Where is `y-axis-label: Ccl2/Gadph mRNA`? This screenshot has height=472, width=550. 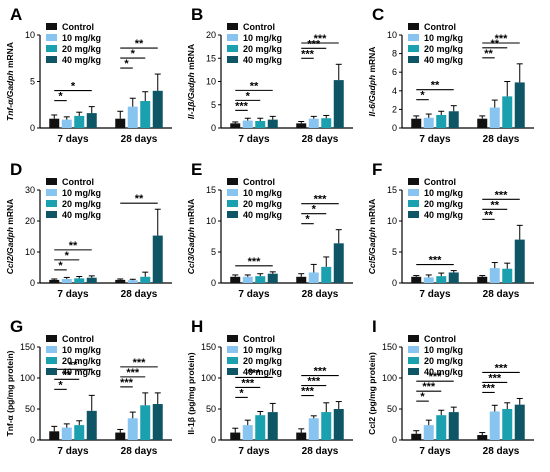
y-axis-label: Ccl2/Gadph mRNA is located at coordinates (10, 237).